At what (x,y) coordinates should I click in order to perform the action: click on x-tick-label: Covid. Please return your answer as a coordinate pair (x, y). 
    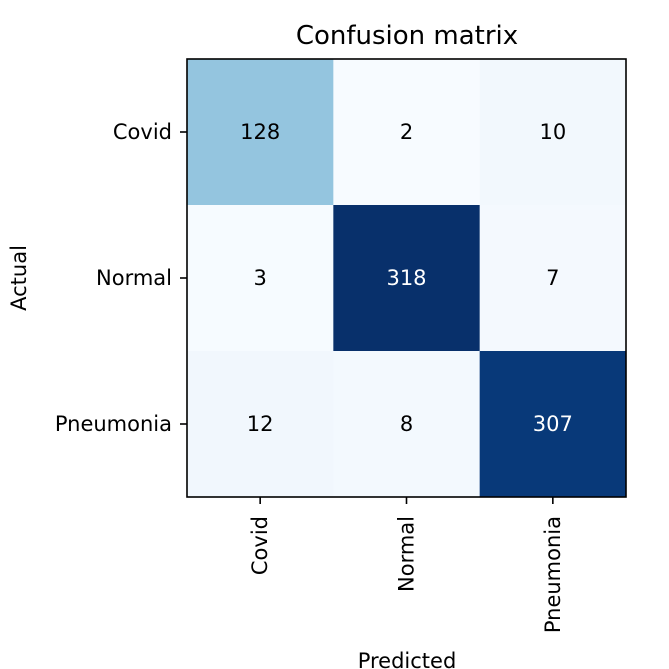
    Looking at the image, I should click on (260, 545).